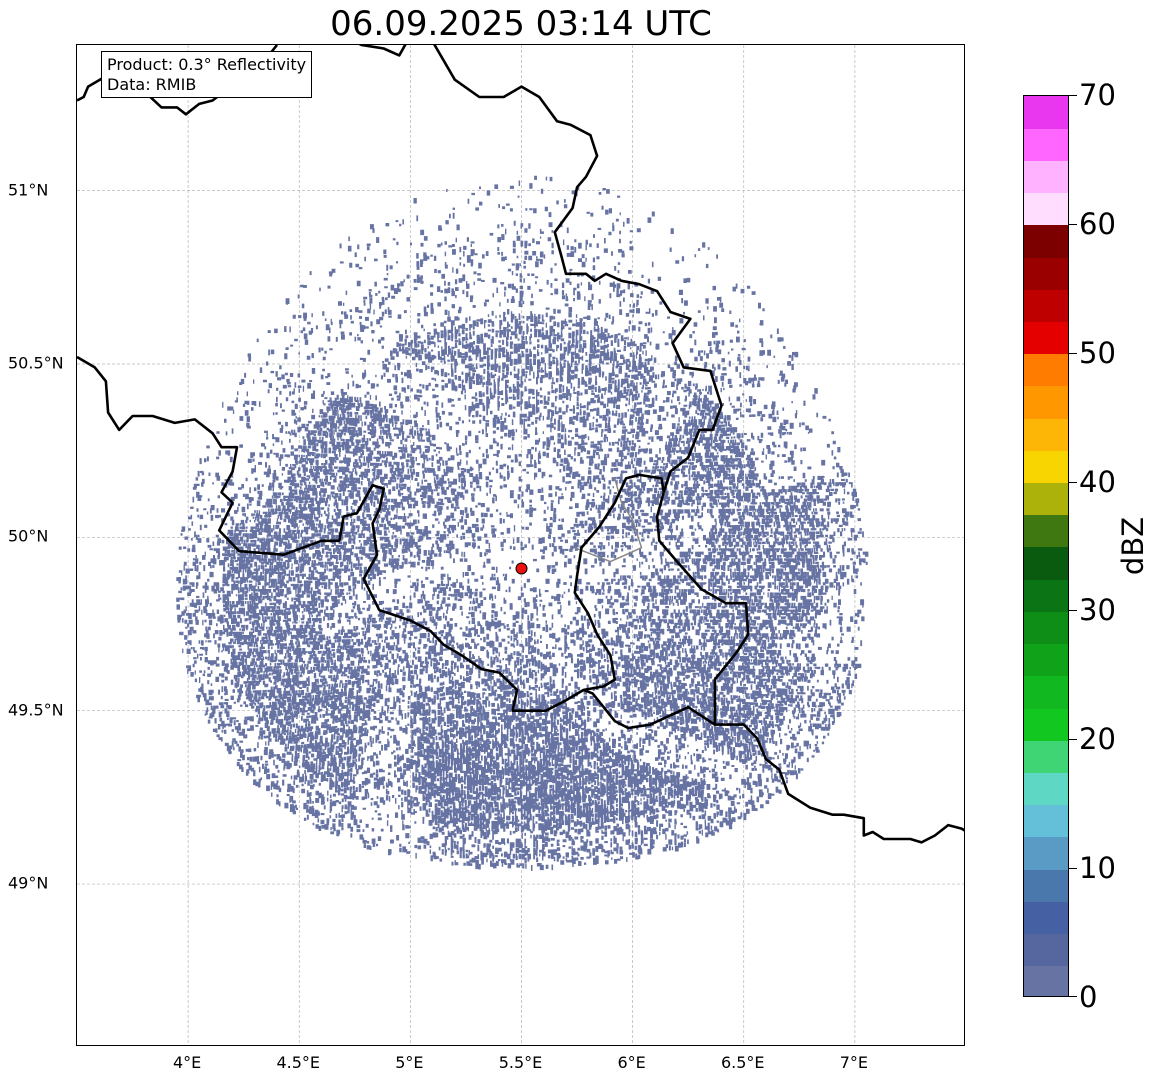 The image size is (1157, 1081). I want to click on x-tick-label: 5°E, so click(409, 1062).